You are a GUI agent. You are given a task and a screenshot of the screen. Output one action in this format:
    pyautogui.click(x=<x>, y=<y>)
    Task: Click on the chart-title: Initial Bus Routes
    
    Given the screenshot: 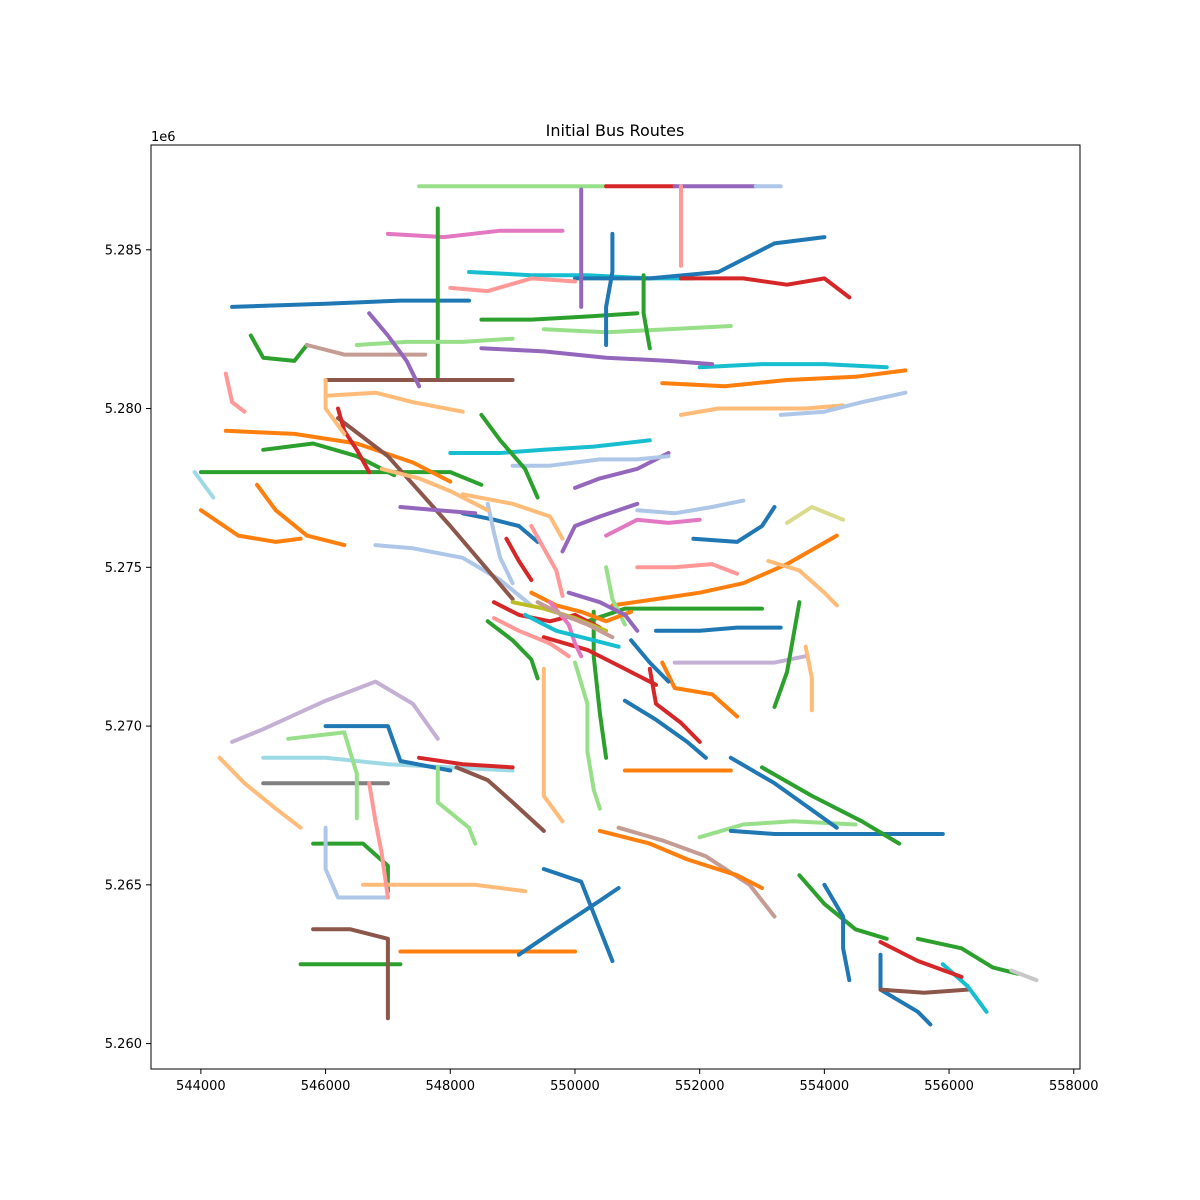 What is the action you would take?
    pyautogui.click(x=615, y=130)
    